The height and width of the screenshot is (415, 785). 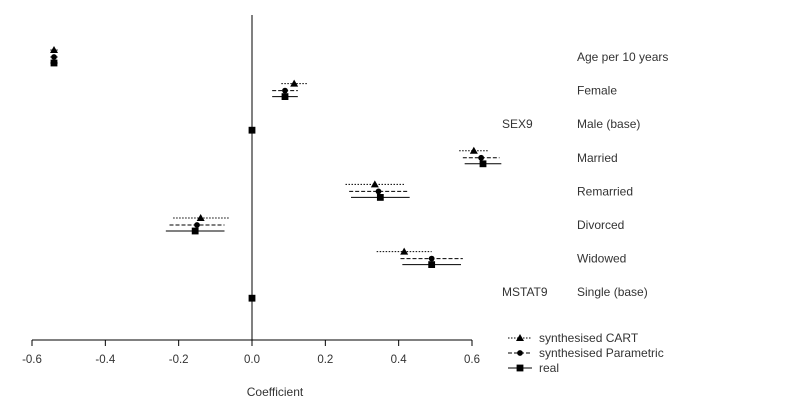 I want to click on x-tick-label: 0.2, so click(x=325, y=360).